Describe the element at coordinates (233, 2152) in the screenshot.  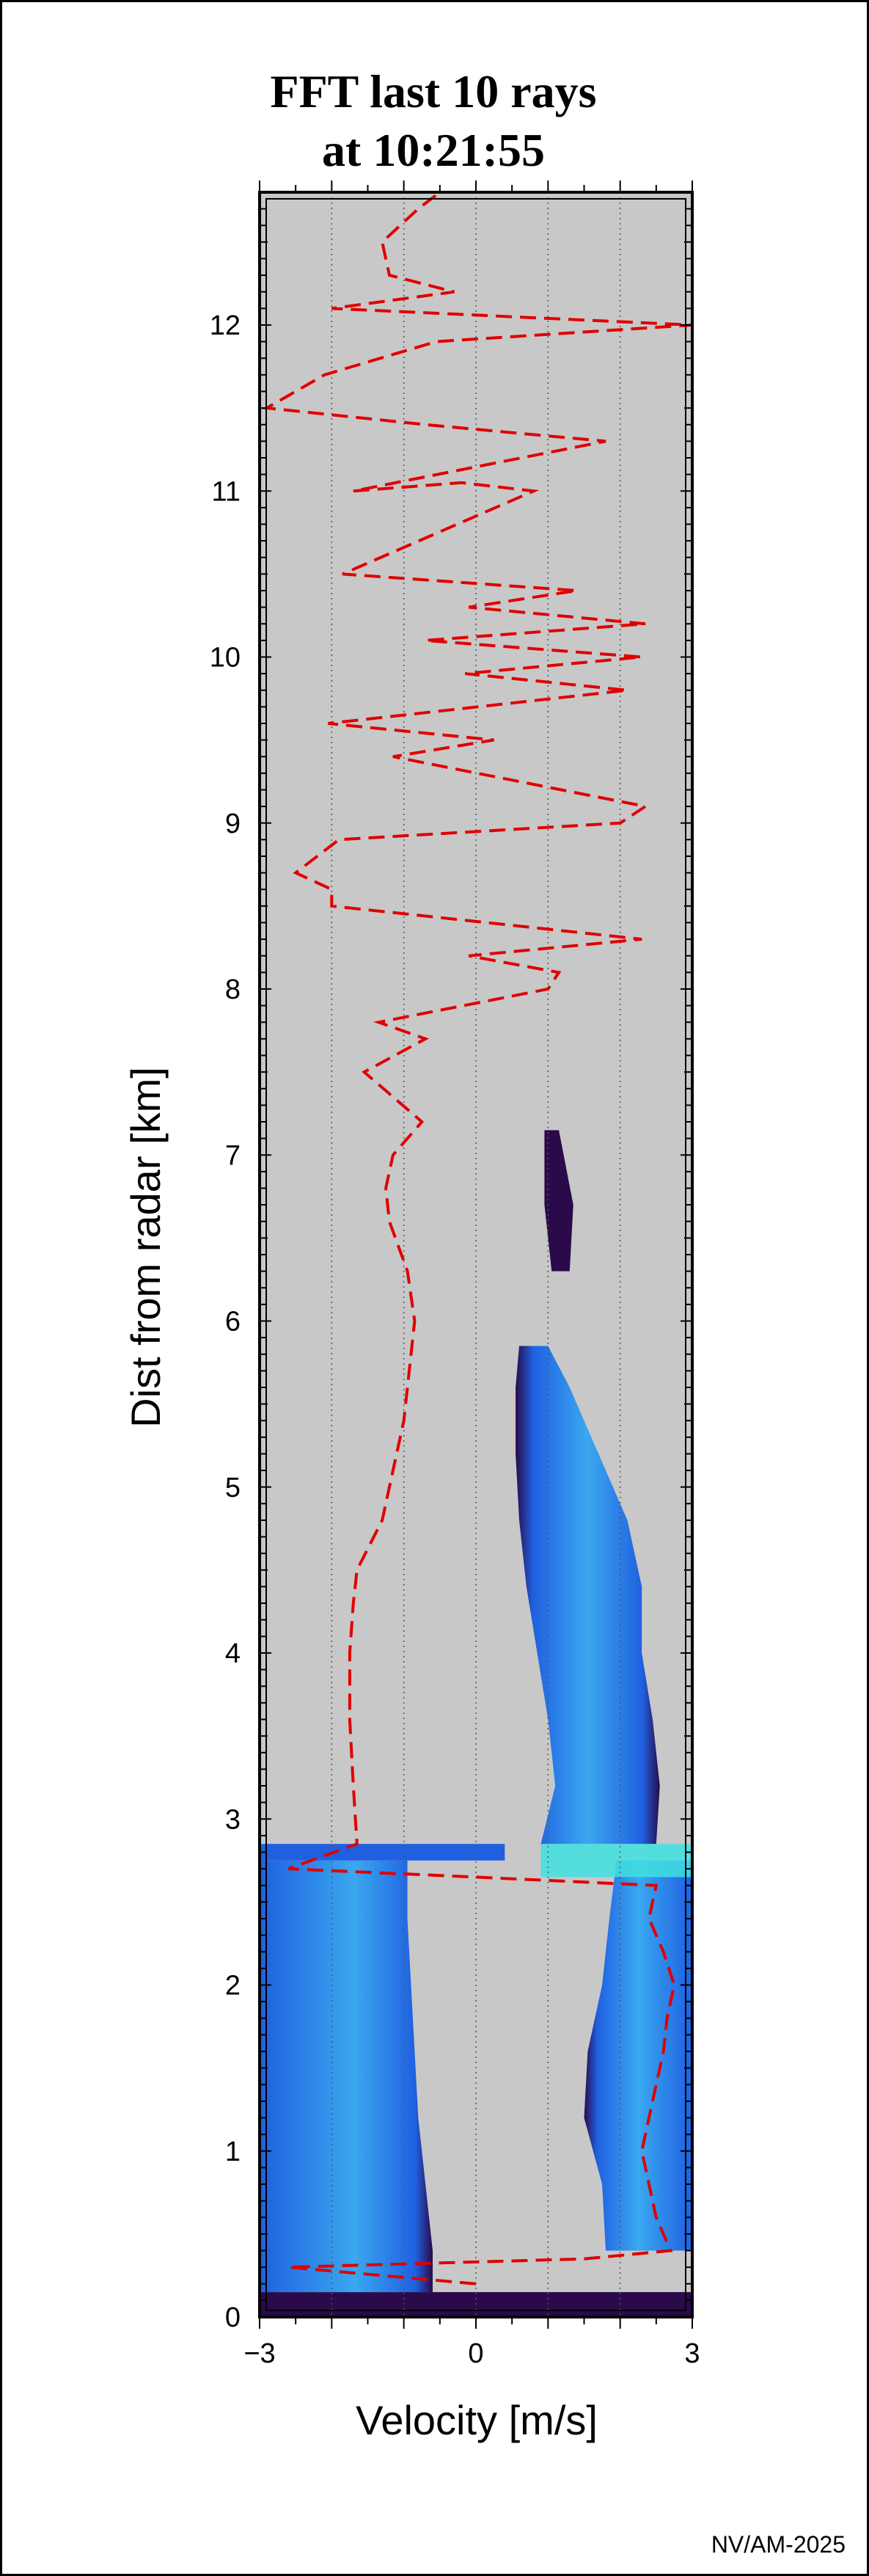
I see `y-tick-label: 1` at that location.